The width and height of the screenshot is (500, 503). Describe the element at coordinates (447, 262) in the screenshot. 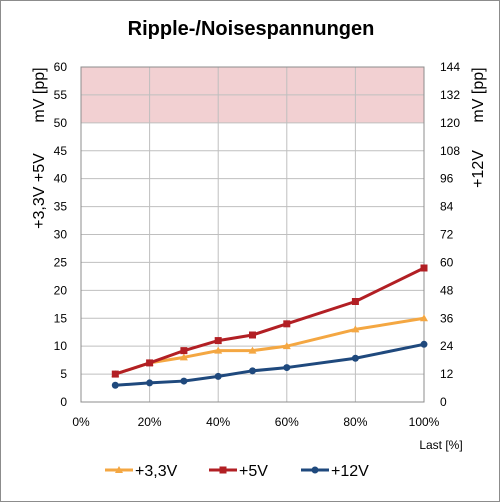

I see `y-right-tick-label: 60` at that location.